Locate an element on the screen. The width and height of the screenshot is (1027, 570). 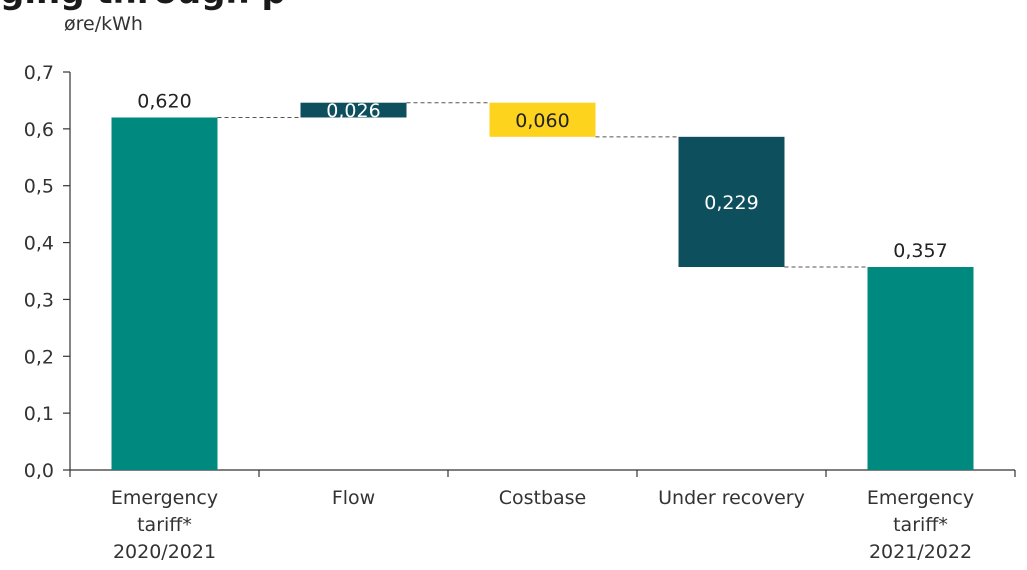
data-label: 0,229 is located at coordinates (731, 203).